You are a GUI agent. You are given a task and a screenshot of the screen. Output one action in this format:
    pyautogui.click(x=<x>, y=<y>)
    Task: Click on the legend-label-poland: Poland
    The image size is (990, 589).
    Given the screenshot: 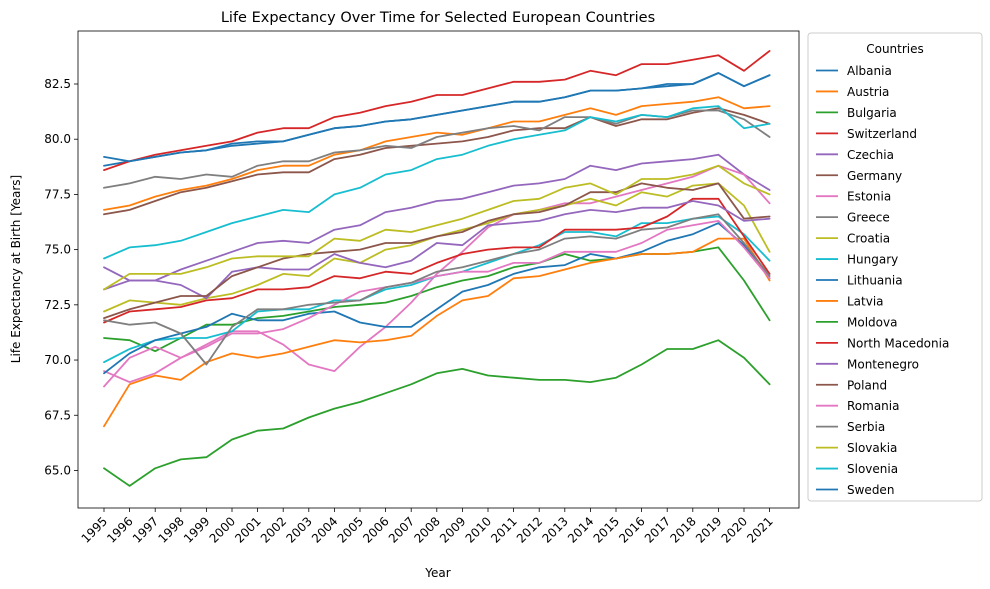 What is the action you would take?
    pyautogui.click(x=867, y=385)
    